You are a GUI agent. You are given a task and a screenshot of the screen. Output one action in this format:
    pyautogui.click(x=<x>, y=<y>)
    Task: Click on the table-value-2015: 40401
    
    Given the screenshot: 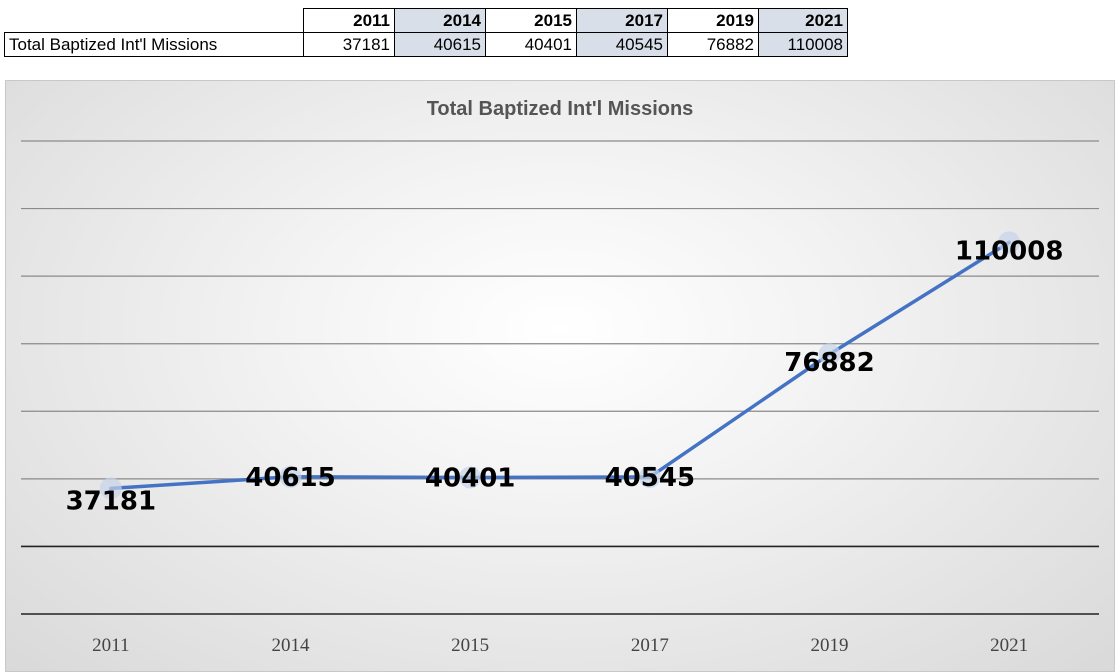 What is the action you would take?
    pyautogui.click(x=531, y=44)
    